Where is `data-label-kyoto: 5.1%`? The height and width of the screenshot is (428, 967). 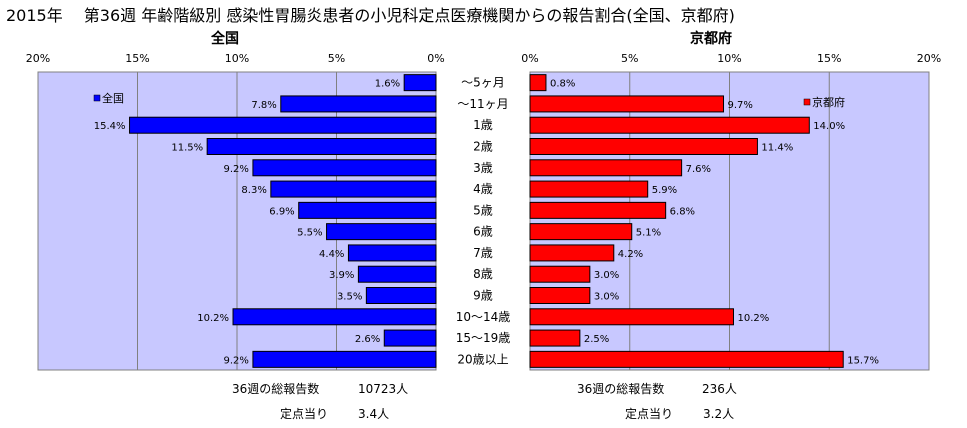 data-label-kyoto: 5.1% is located at coordinates (648, 233).